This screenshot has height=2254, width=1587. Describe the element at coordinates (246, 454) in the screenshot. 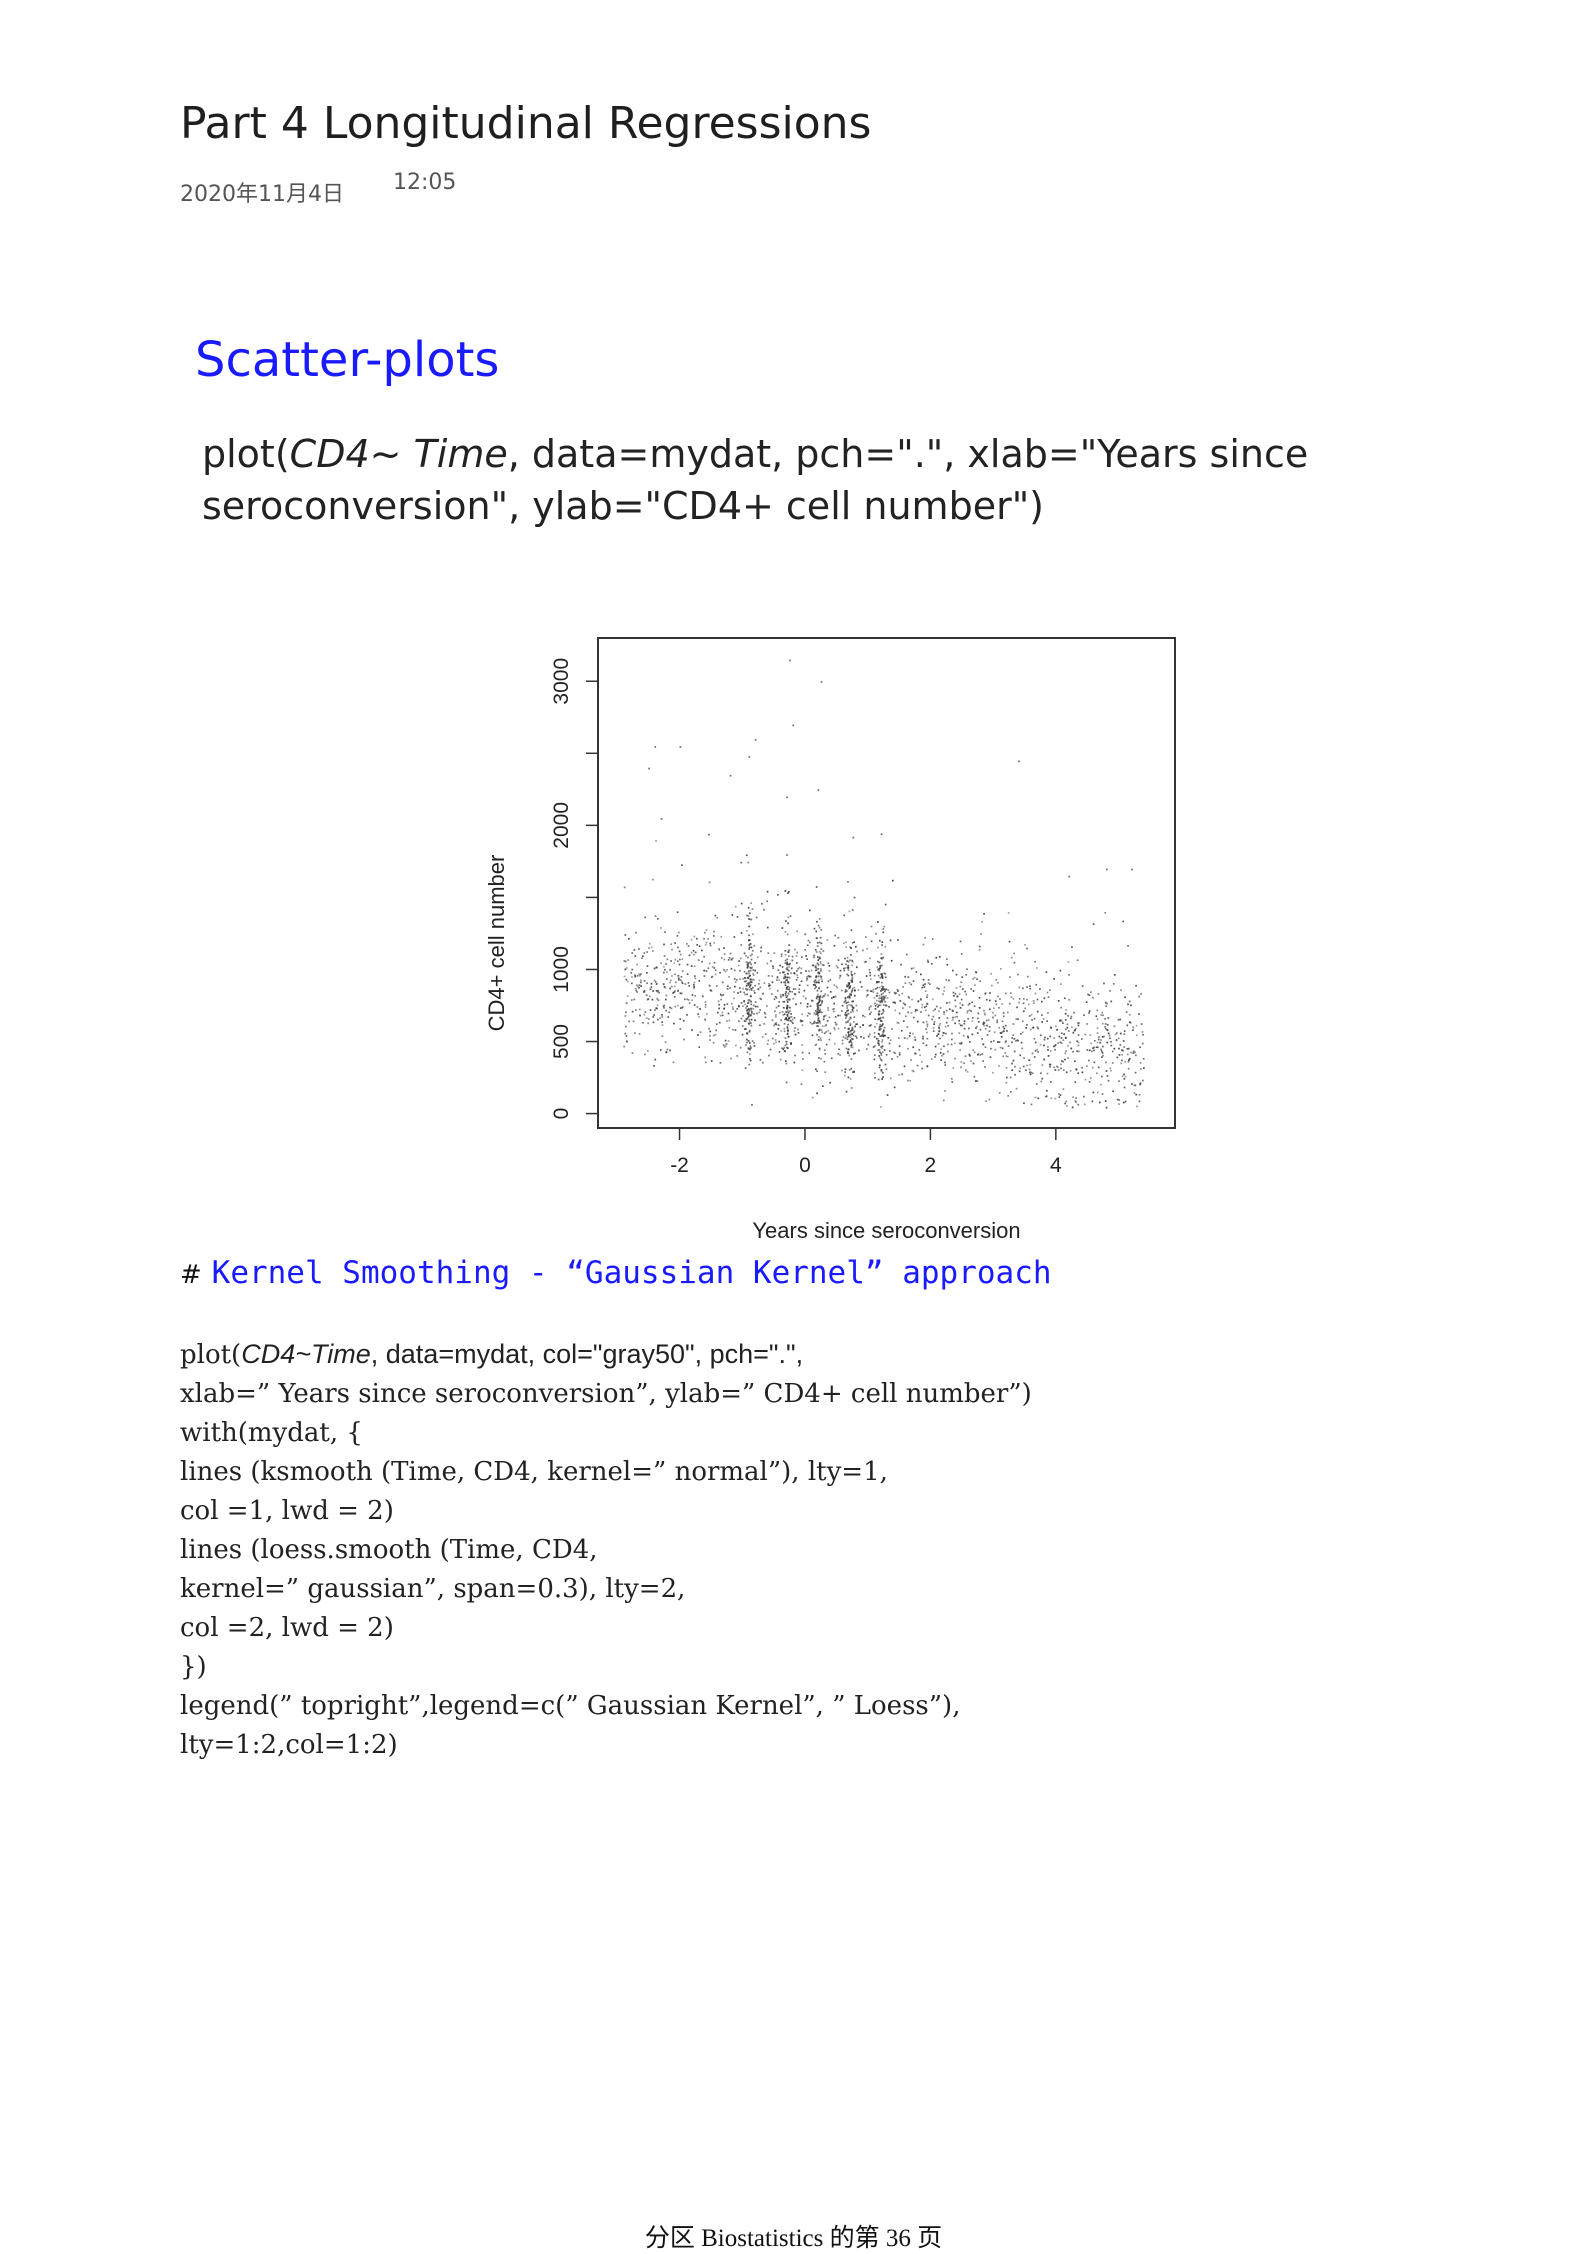

I see `slide-code-prefix: plot(` at that location.